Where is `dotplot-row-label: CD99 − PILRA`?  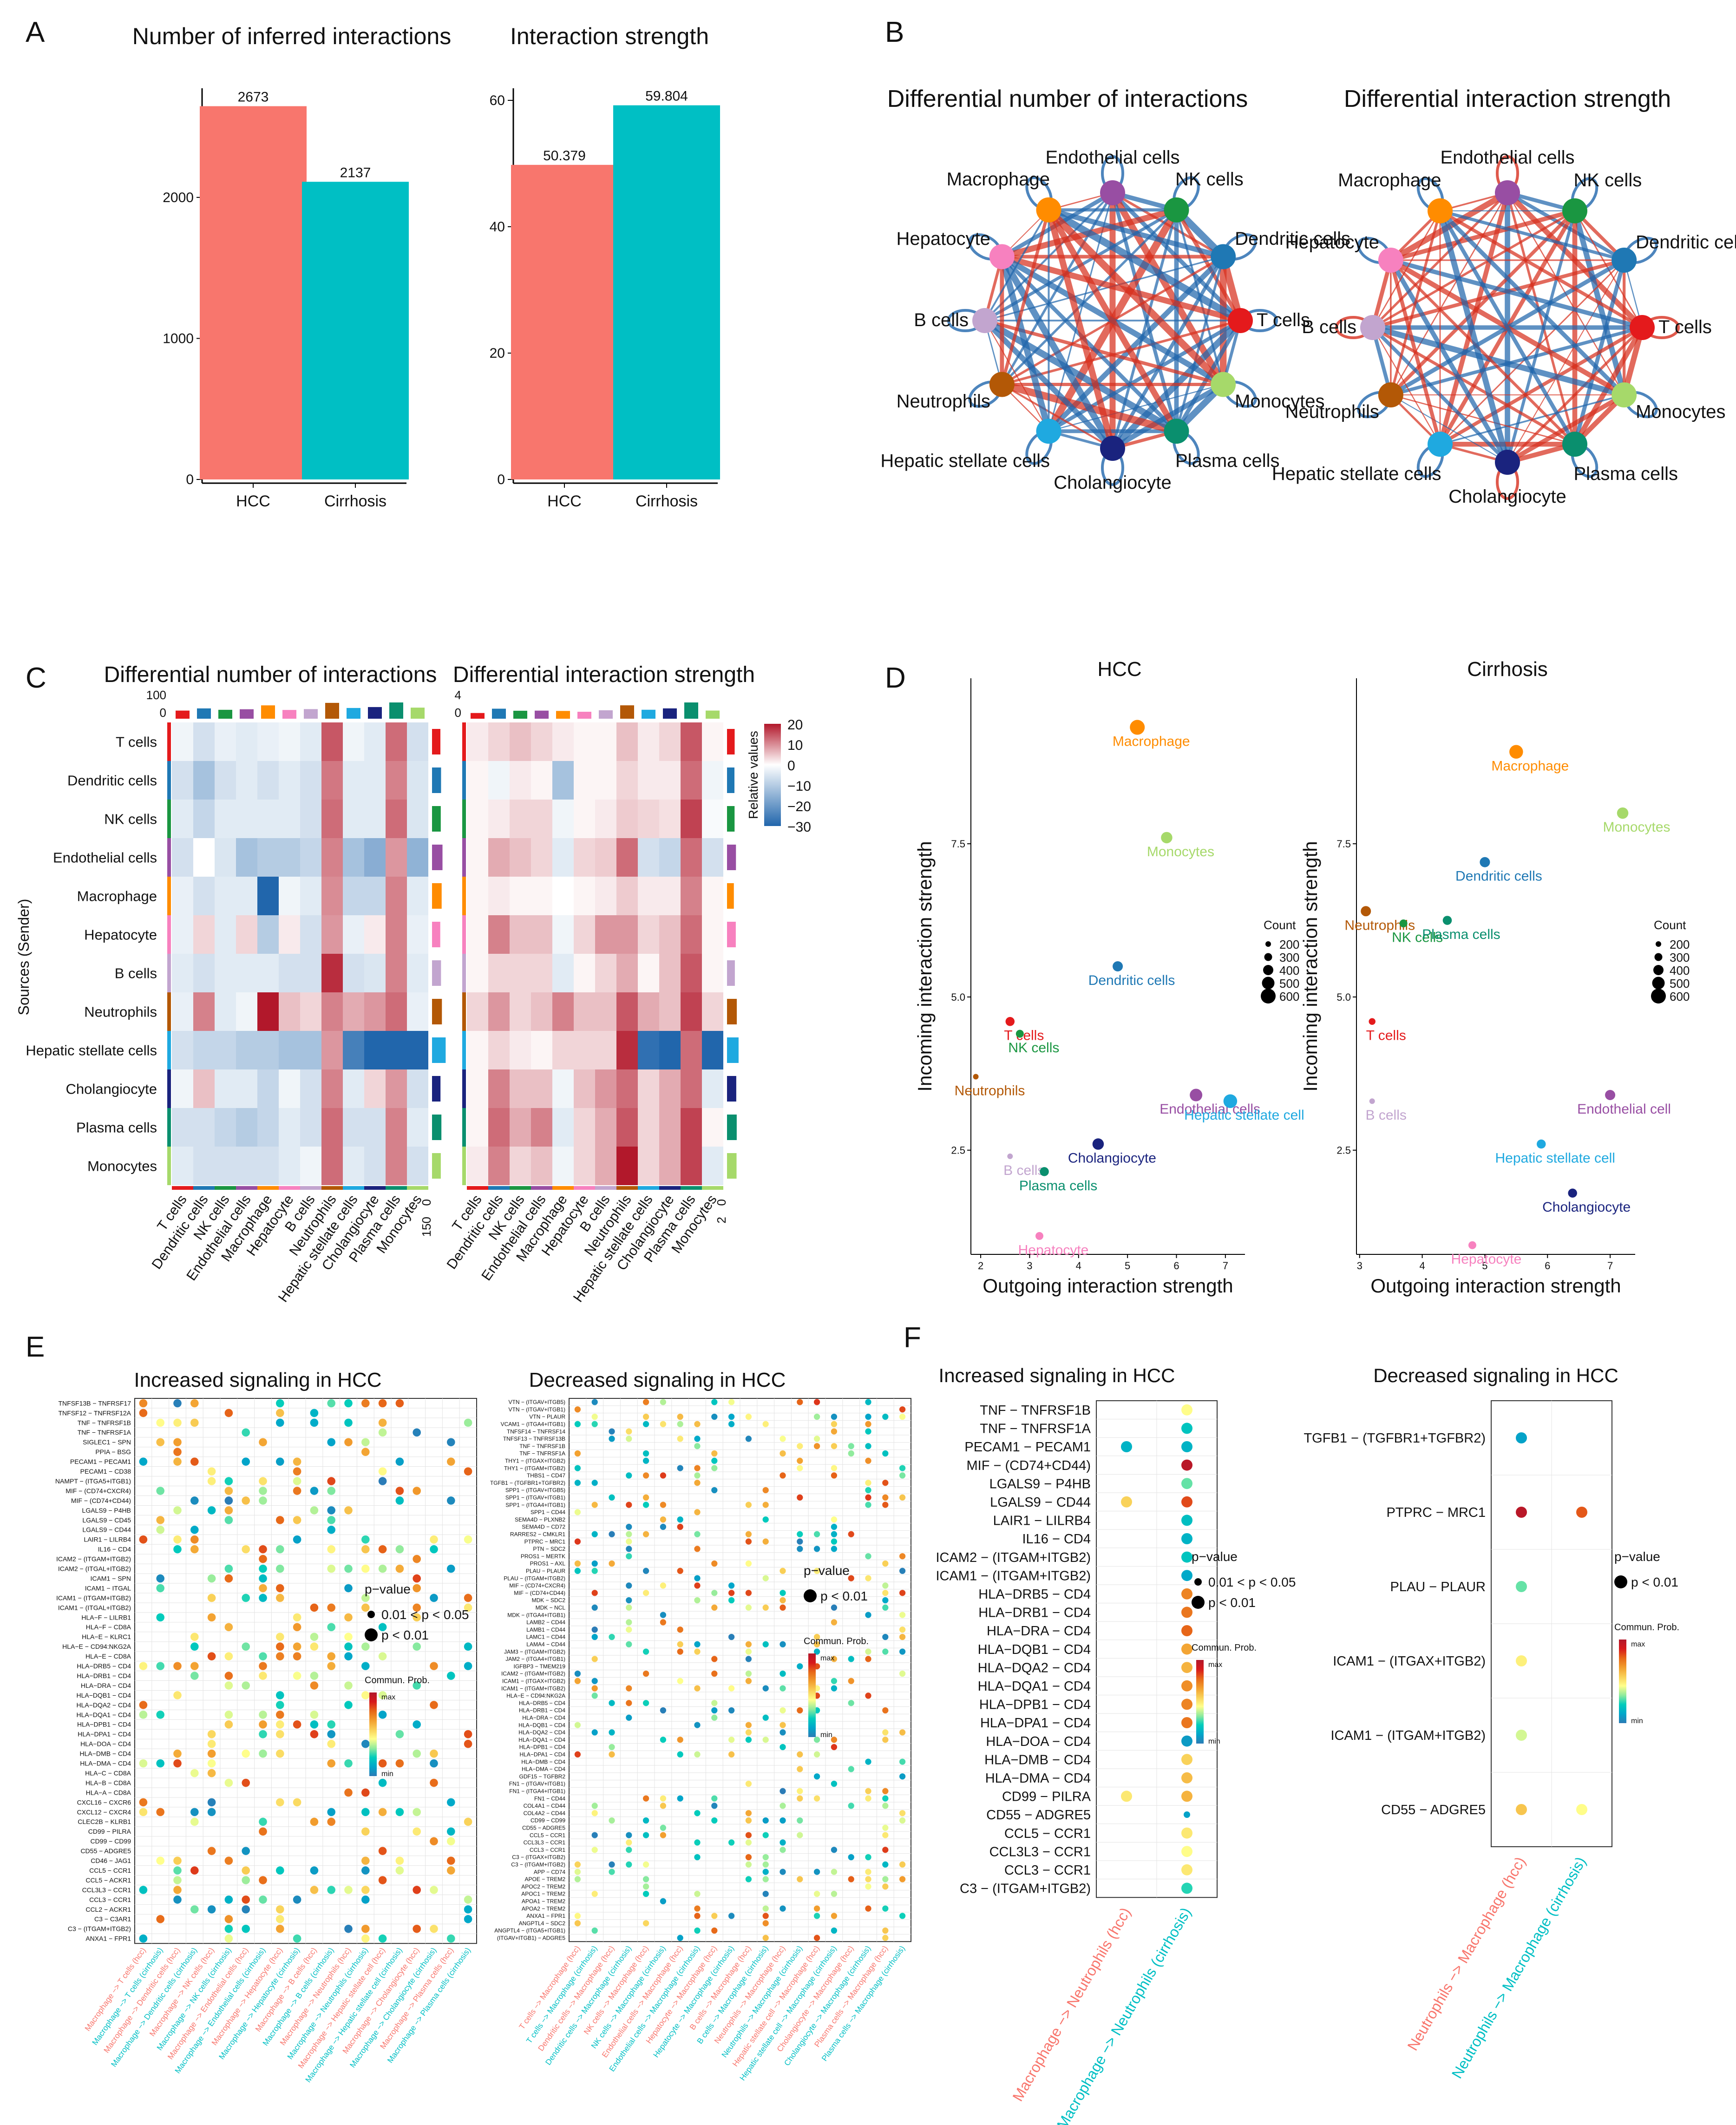 dotplot-row-label: CD99 − PILRA is located at coordinates (1046, 1797).